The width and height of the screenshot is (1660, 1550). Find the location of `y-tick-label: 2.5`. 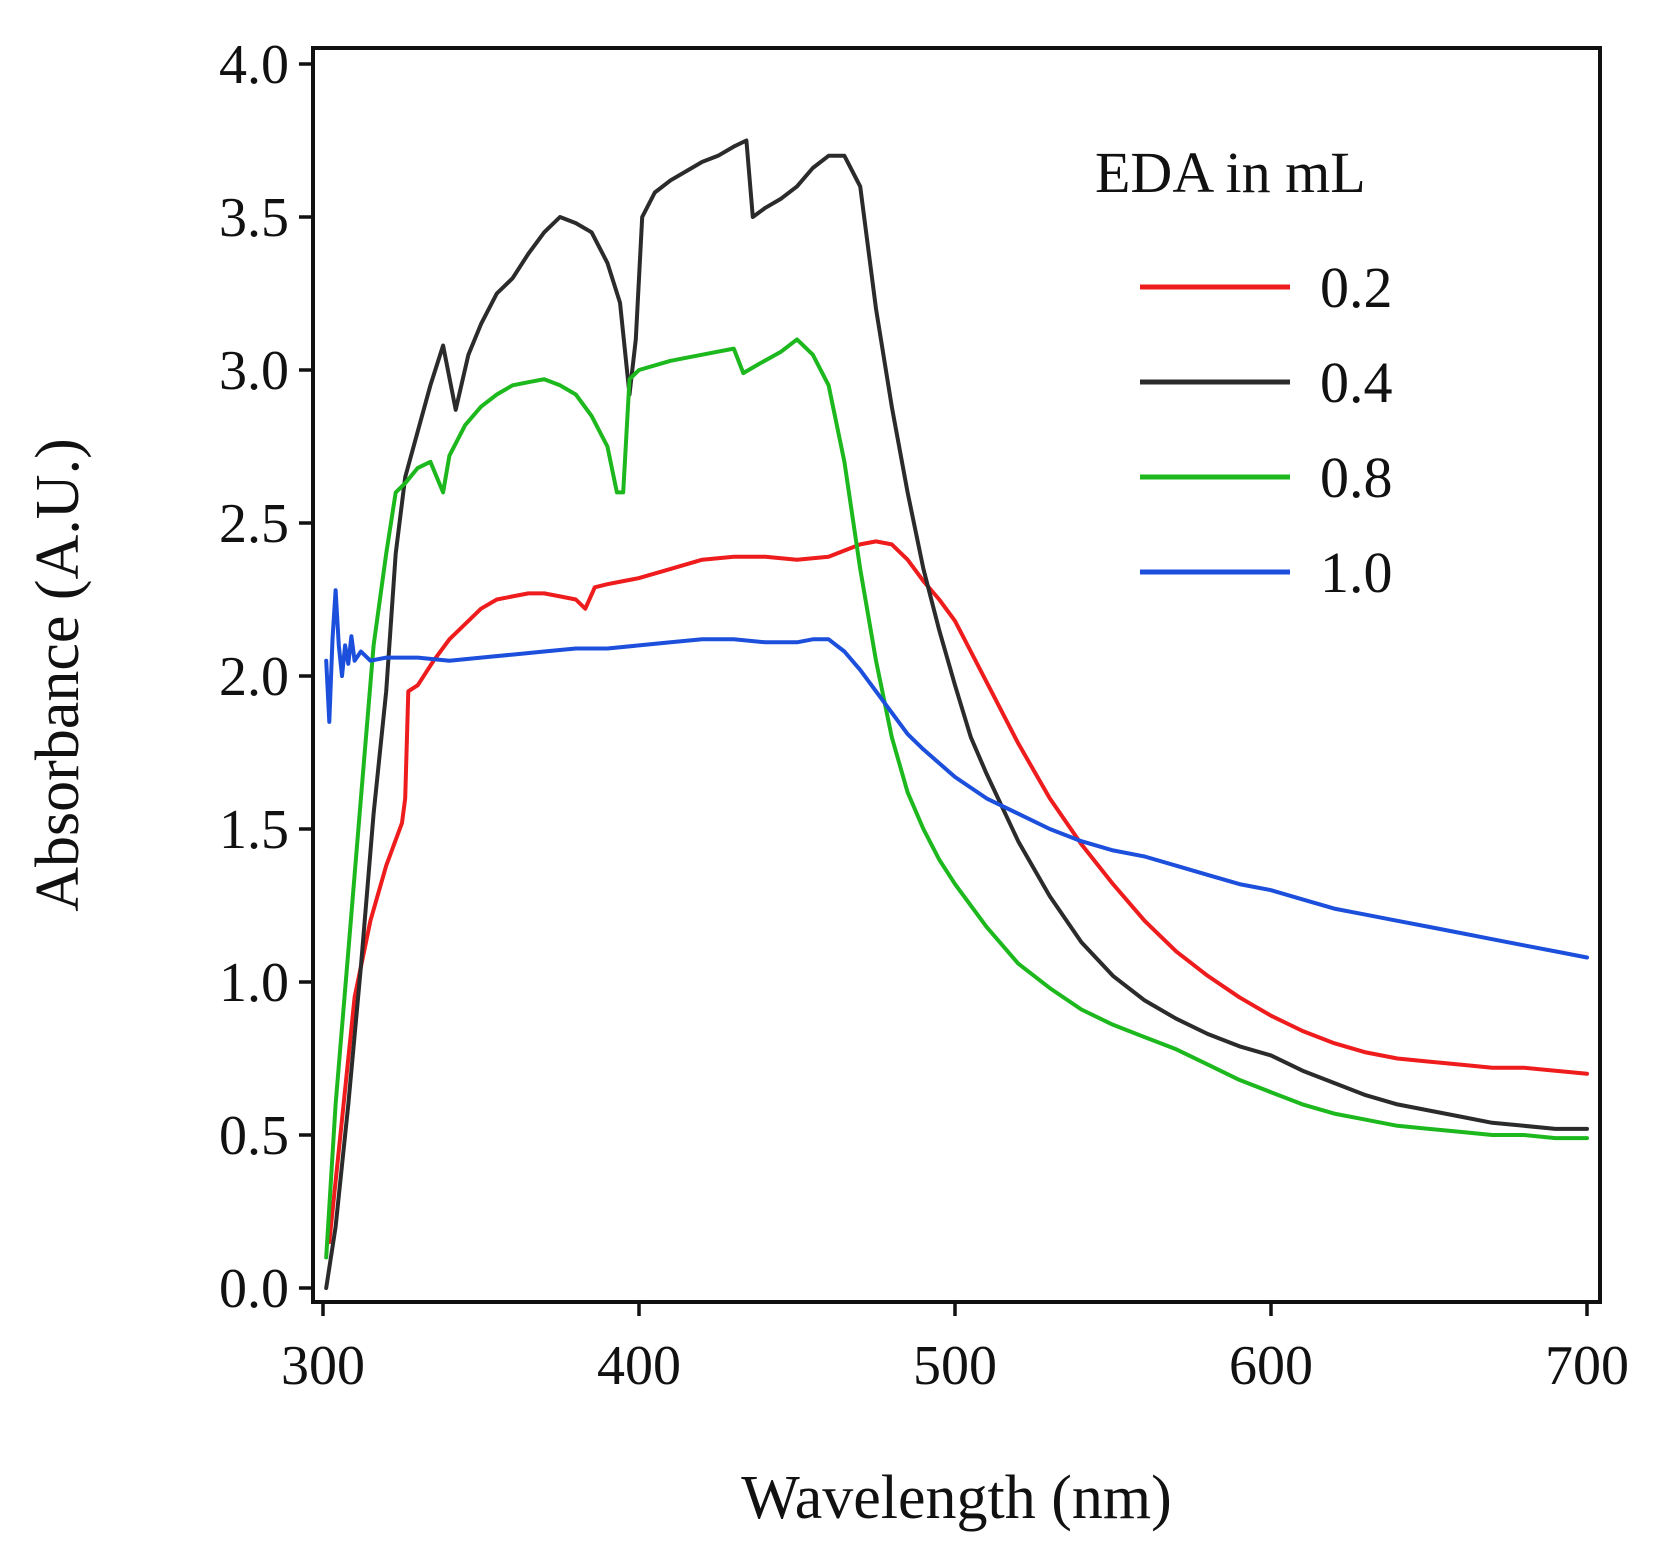

y-tick-label: 2.5 is located at coordinates (254, 524).